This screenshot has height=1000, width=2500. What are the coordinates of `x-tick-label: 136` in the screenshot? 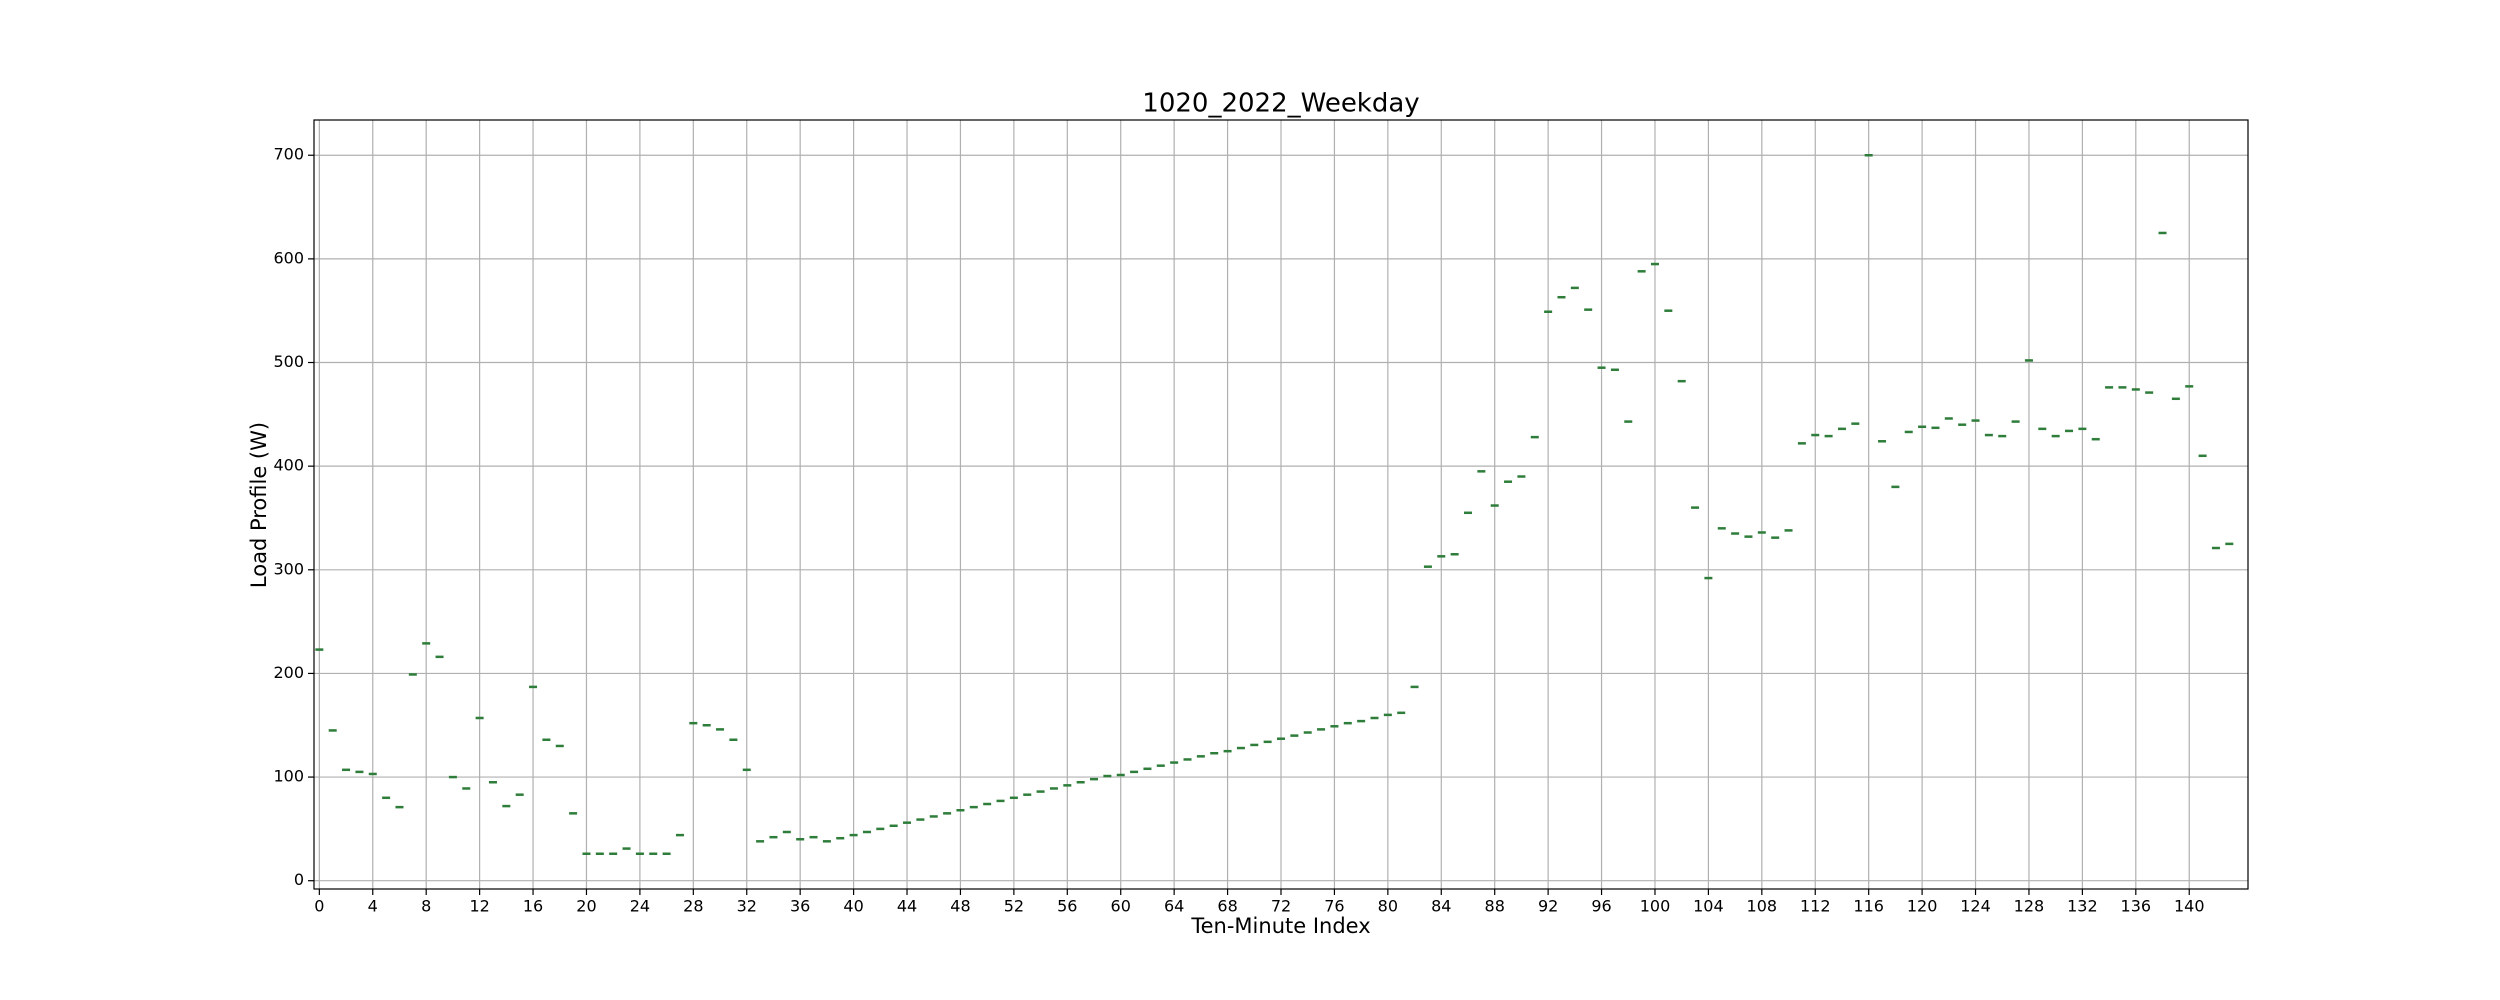 It's located at (2136, 906).